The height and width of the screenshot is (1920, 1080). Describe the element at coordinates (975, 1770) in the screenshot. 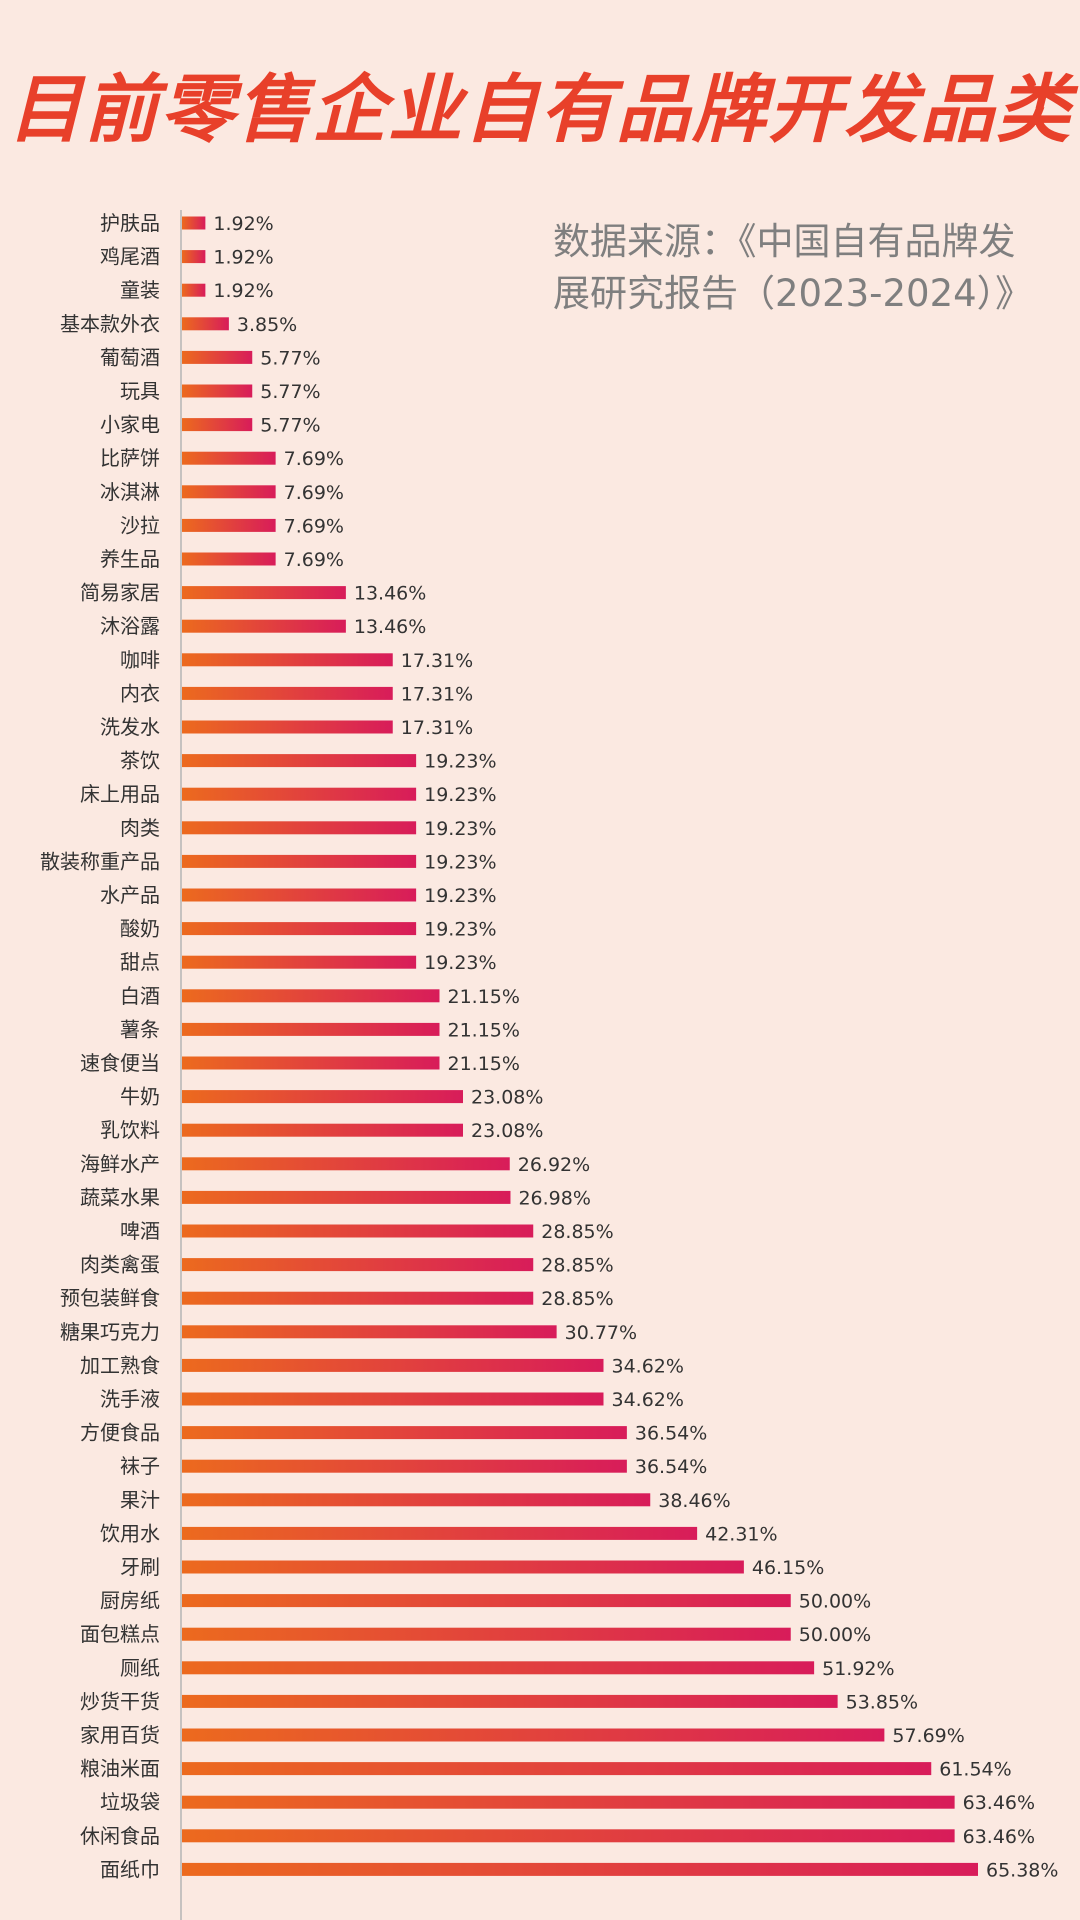

I see `value-label: 61.54%` at that location.